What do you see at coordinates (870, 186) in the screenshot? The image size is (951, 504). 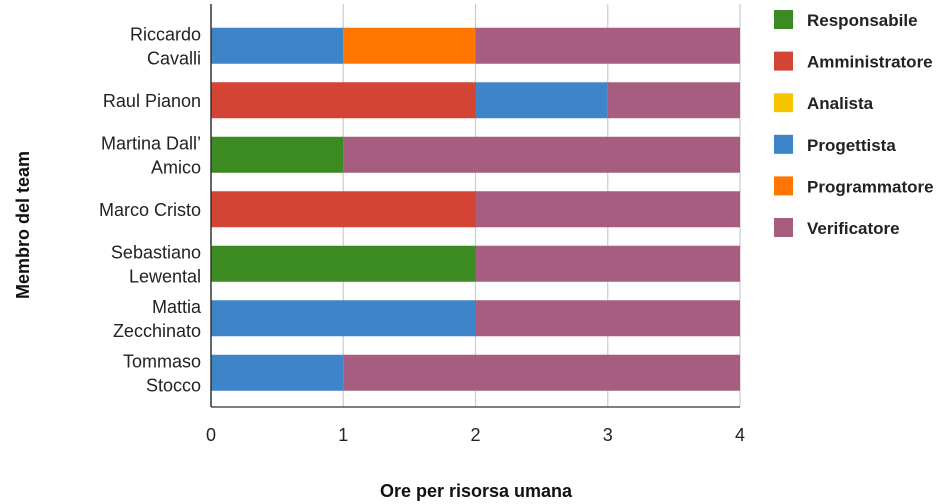 I see `legend-label-programmatore: Programmatore` at bounding box center [870, 186].